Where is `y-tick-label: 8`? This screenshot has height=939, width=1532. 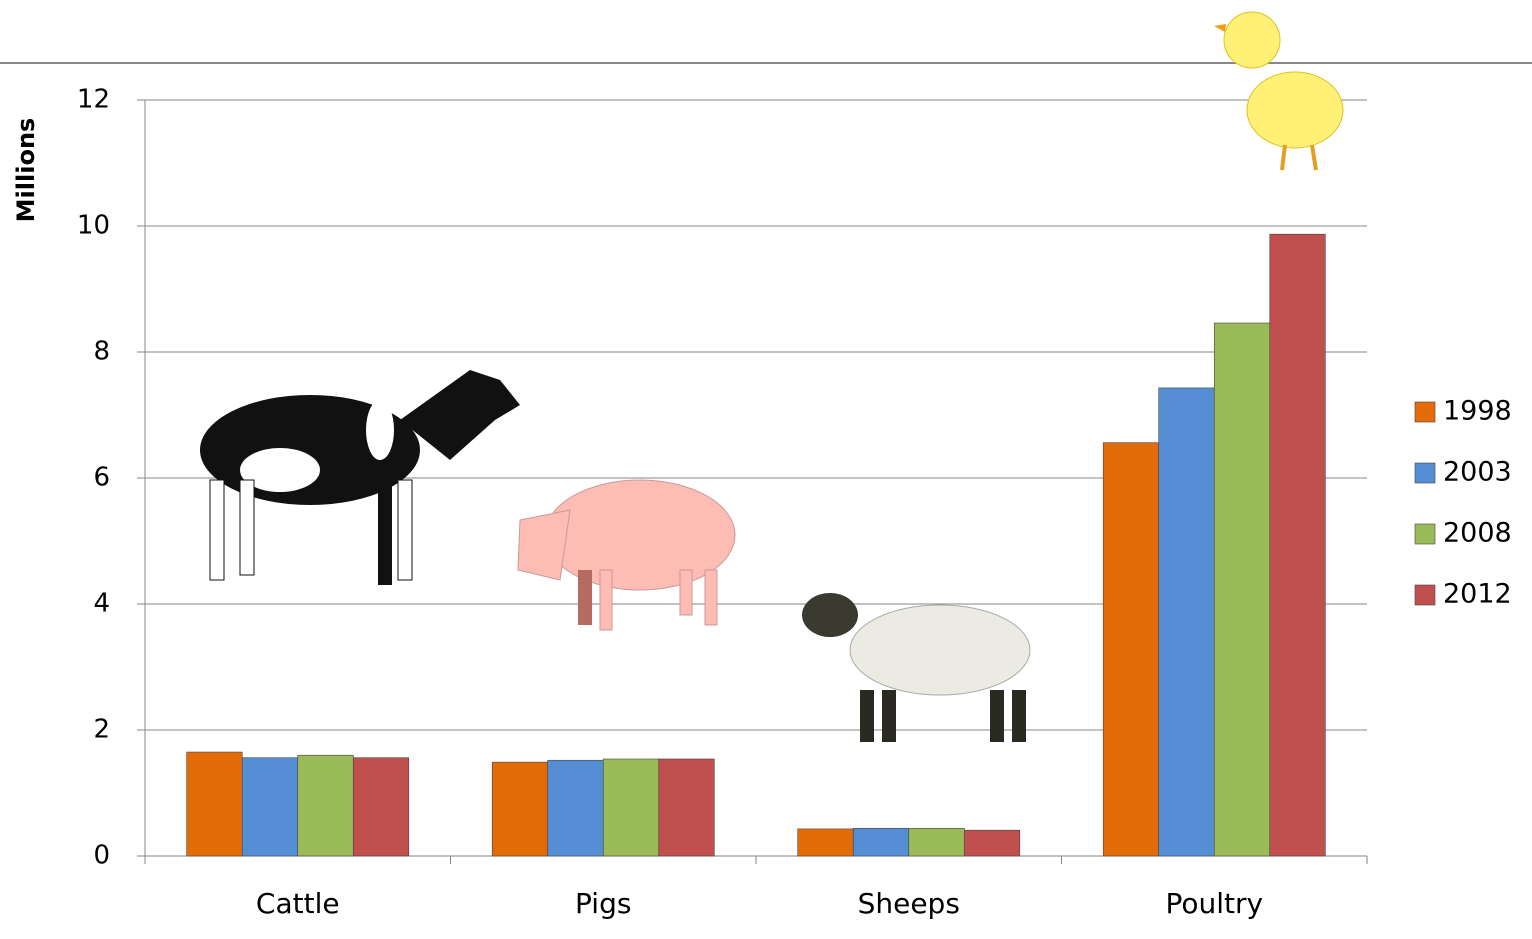
y-tick-label: 8 is located at coordinates (101, 352).